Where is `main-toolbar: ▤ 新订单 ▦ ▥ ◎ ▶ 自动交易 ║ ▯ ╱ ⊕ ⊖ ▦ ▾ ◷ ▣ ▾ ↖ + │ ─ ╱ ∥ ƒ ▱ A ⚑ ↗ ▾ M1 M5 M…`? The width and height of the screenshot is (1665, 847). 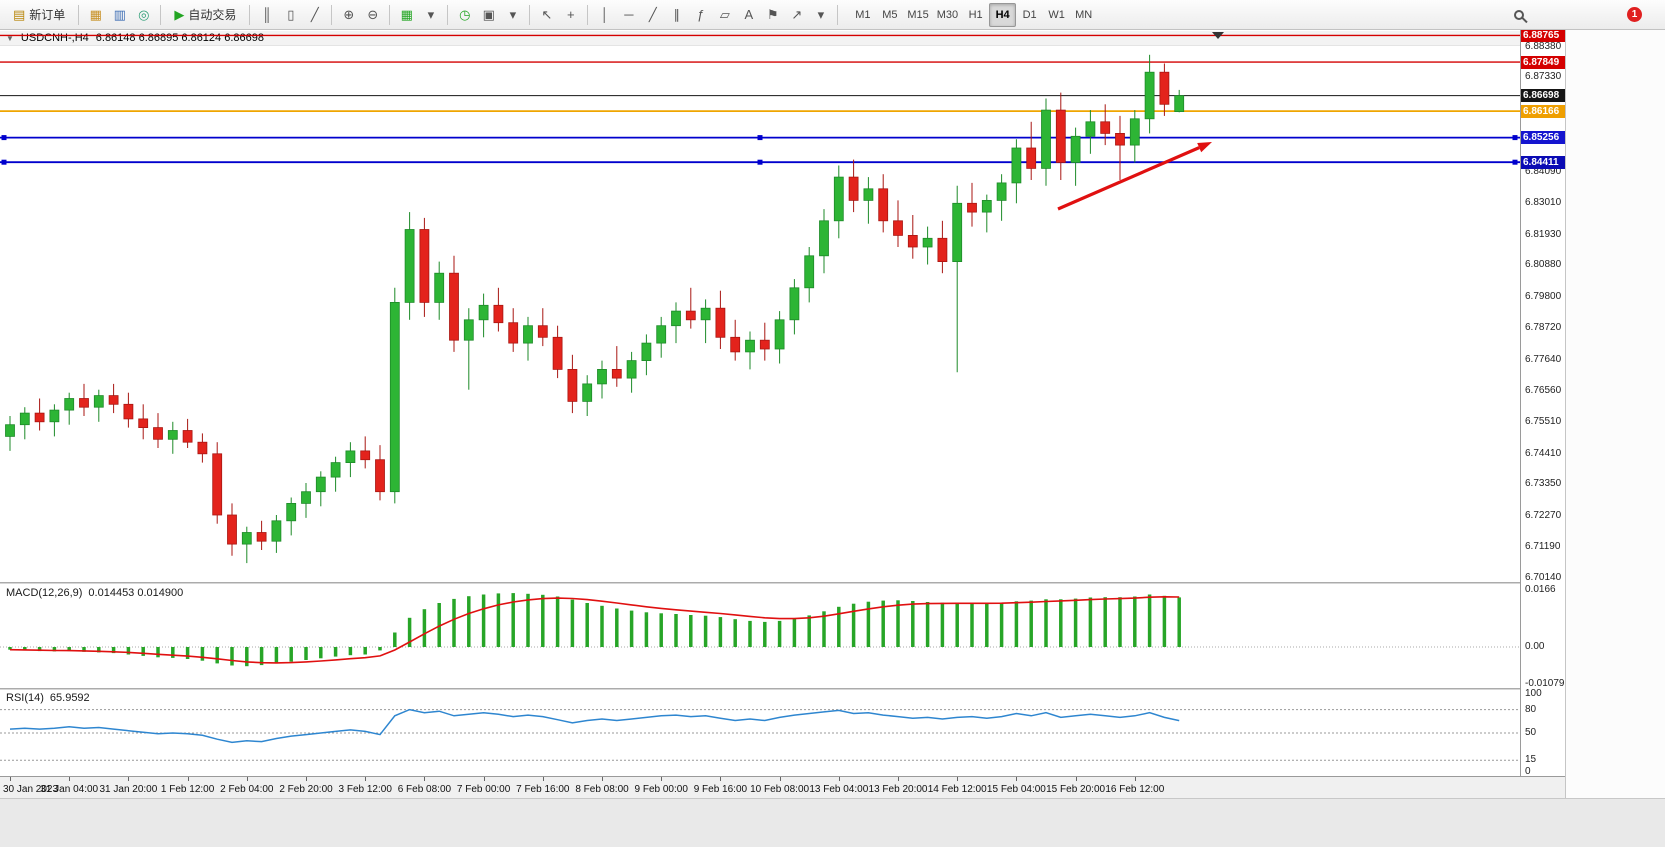 main-toolbar: ▤ 新订单 ▦ ▥ ◎ ▶ 自动交易 ║ ▯ ╱ ⊕ ⊖ ▦ ▾ ◷ ▣ ▾ ↖ + │ ─ ╱ ∥ ƒ ▱ A ⚑ ↗ ▾ M1 M5 M… is located at coordinates (832, 15).